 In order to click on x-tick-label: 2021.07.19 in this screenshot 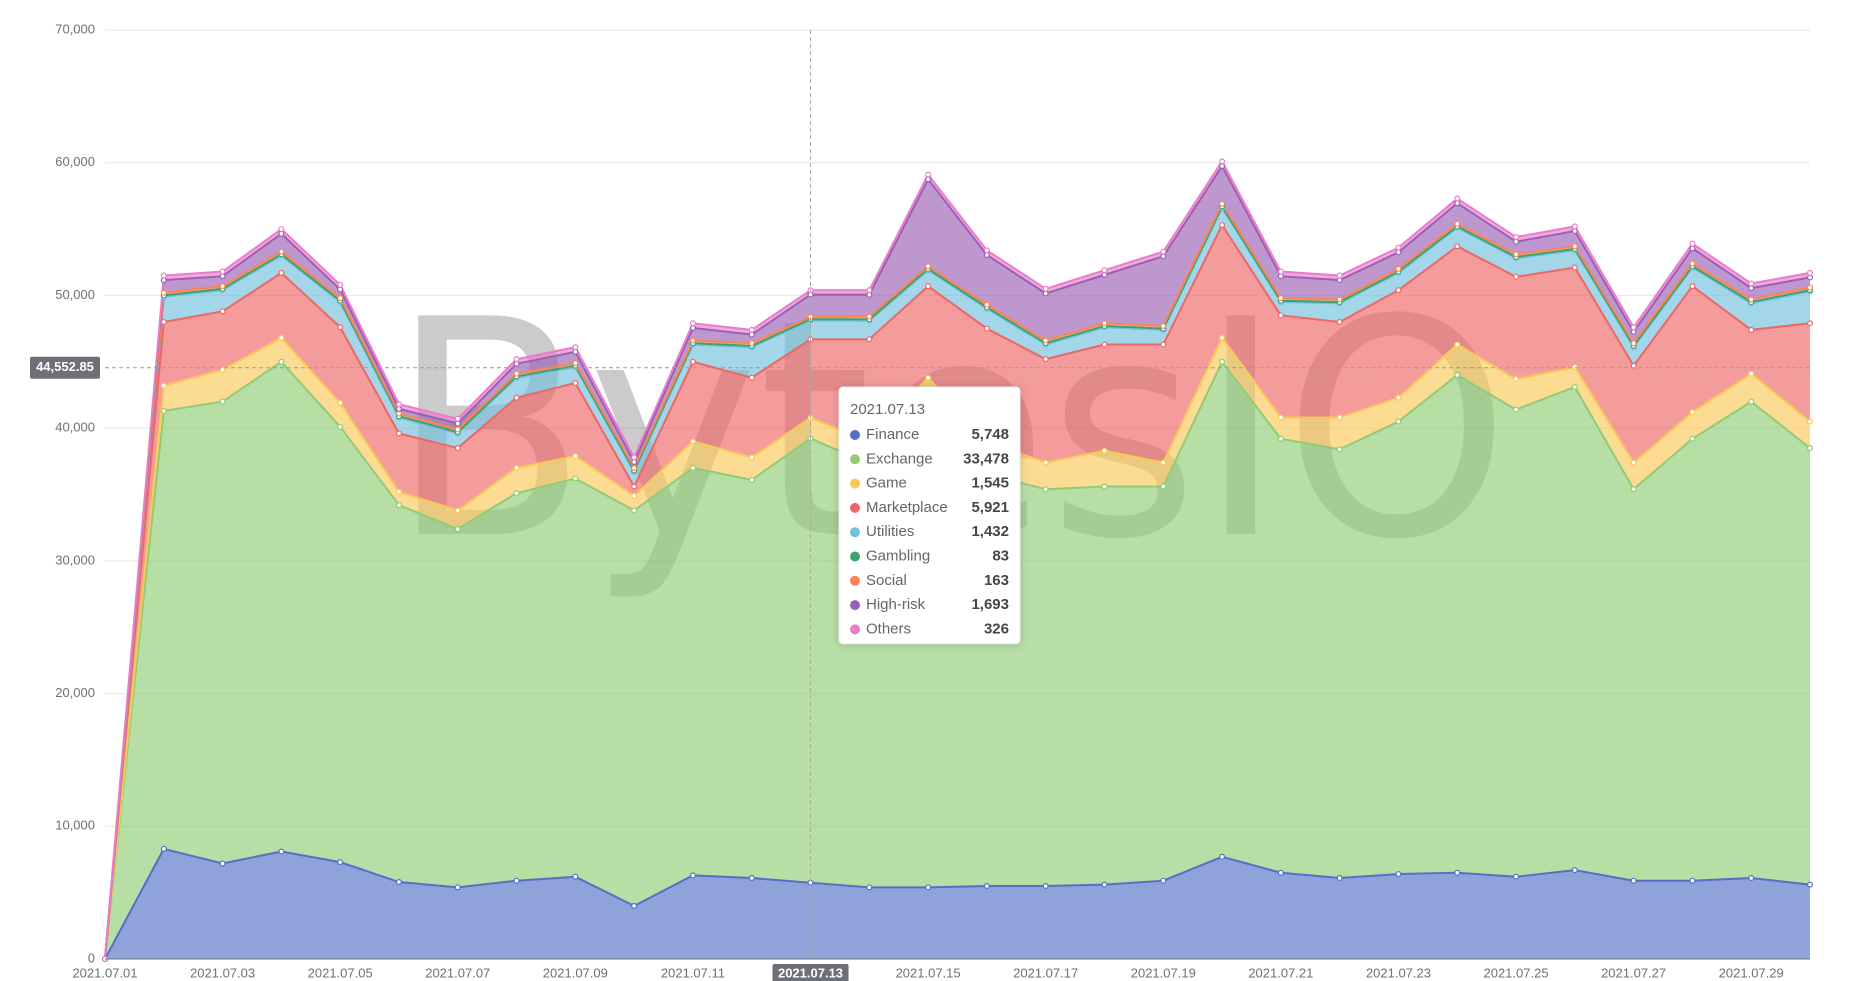, I will do `click(1163, 972)`.